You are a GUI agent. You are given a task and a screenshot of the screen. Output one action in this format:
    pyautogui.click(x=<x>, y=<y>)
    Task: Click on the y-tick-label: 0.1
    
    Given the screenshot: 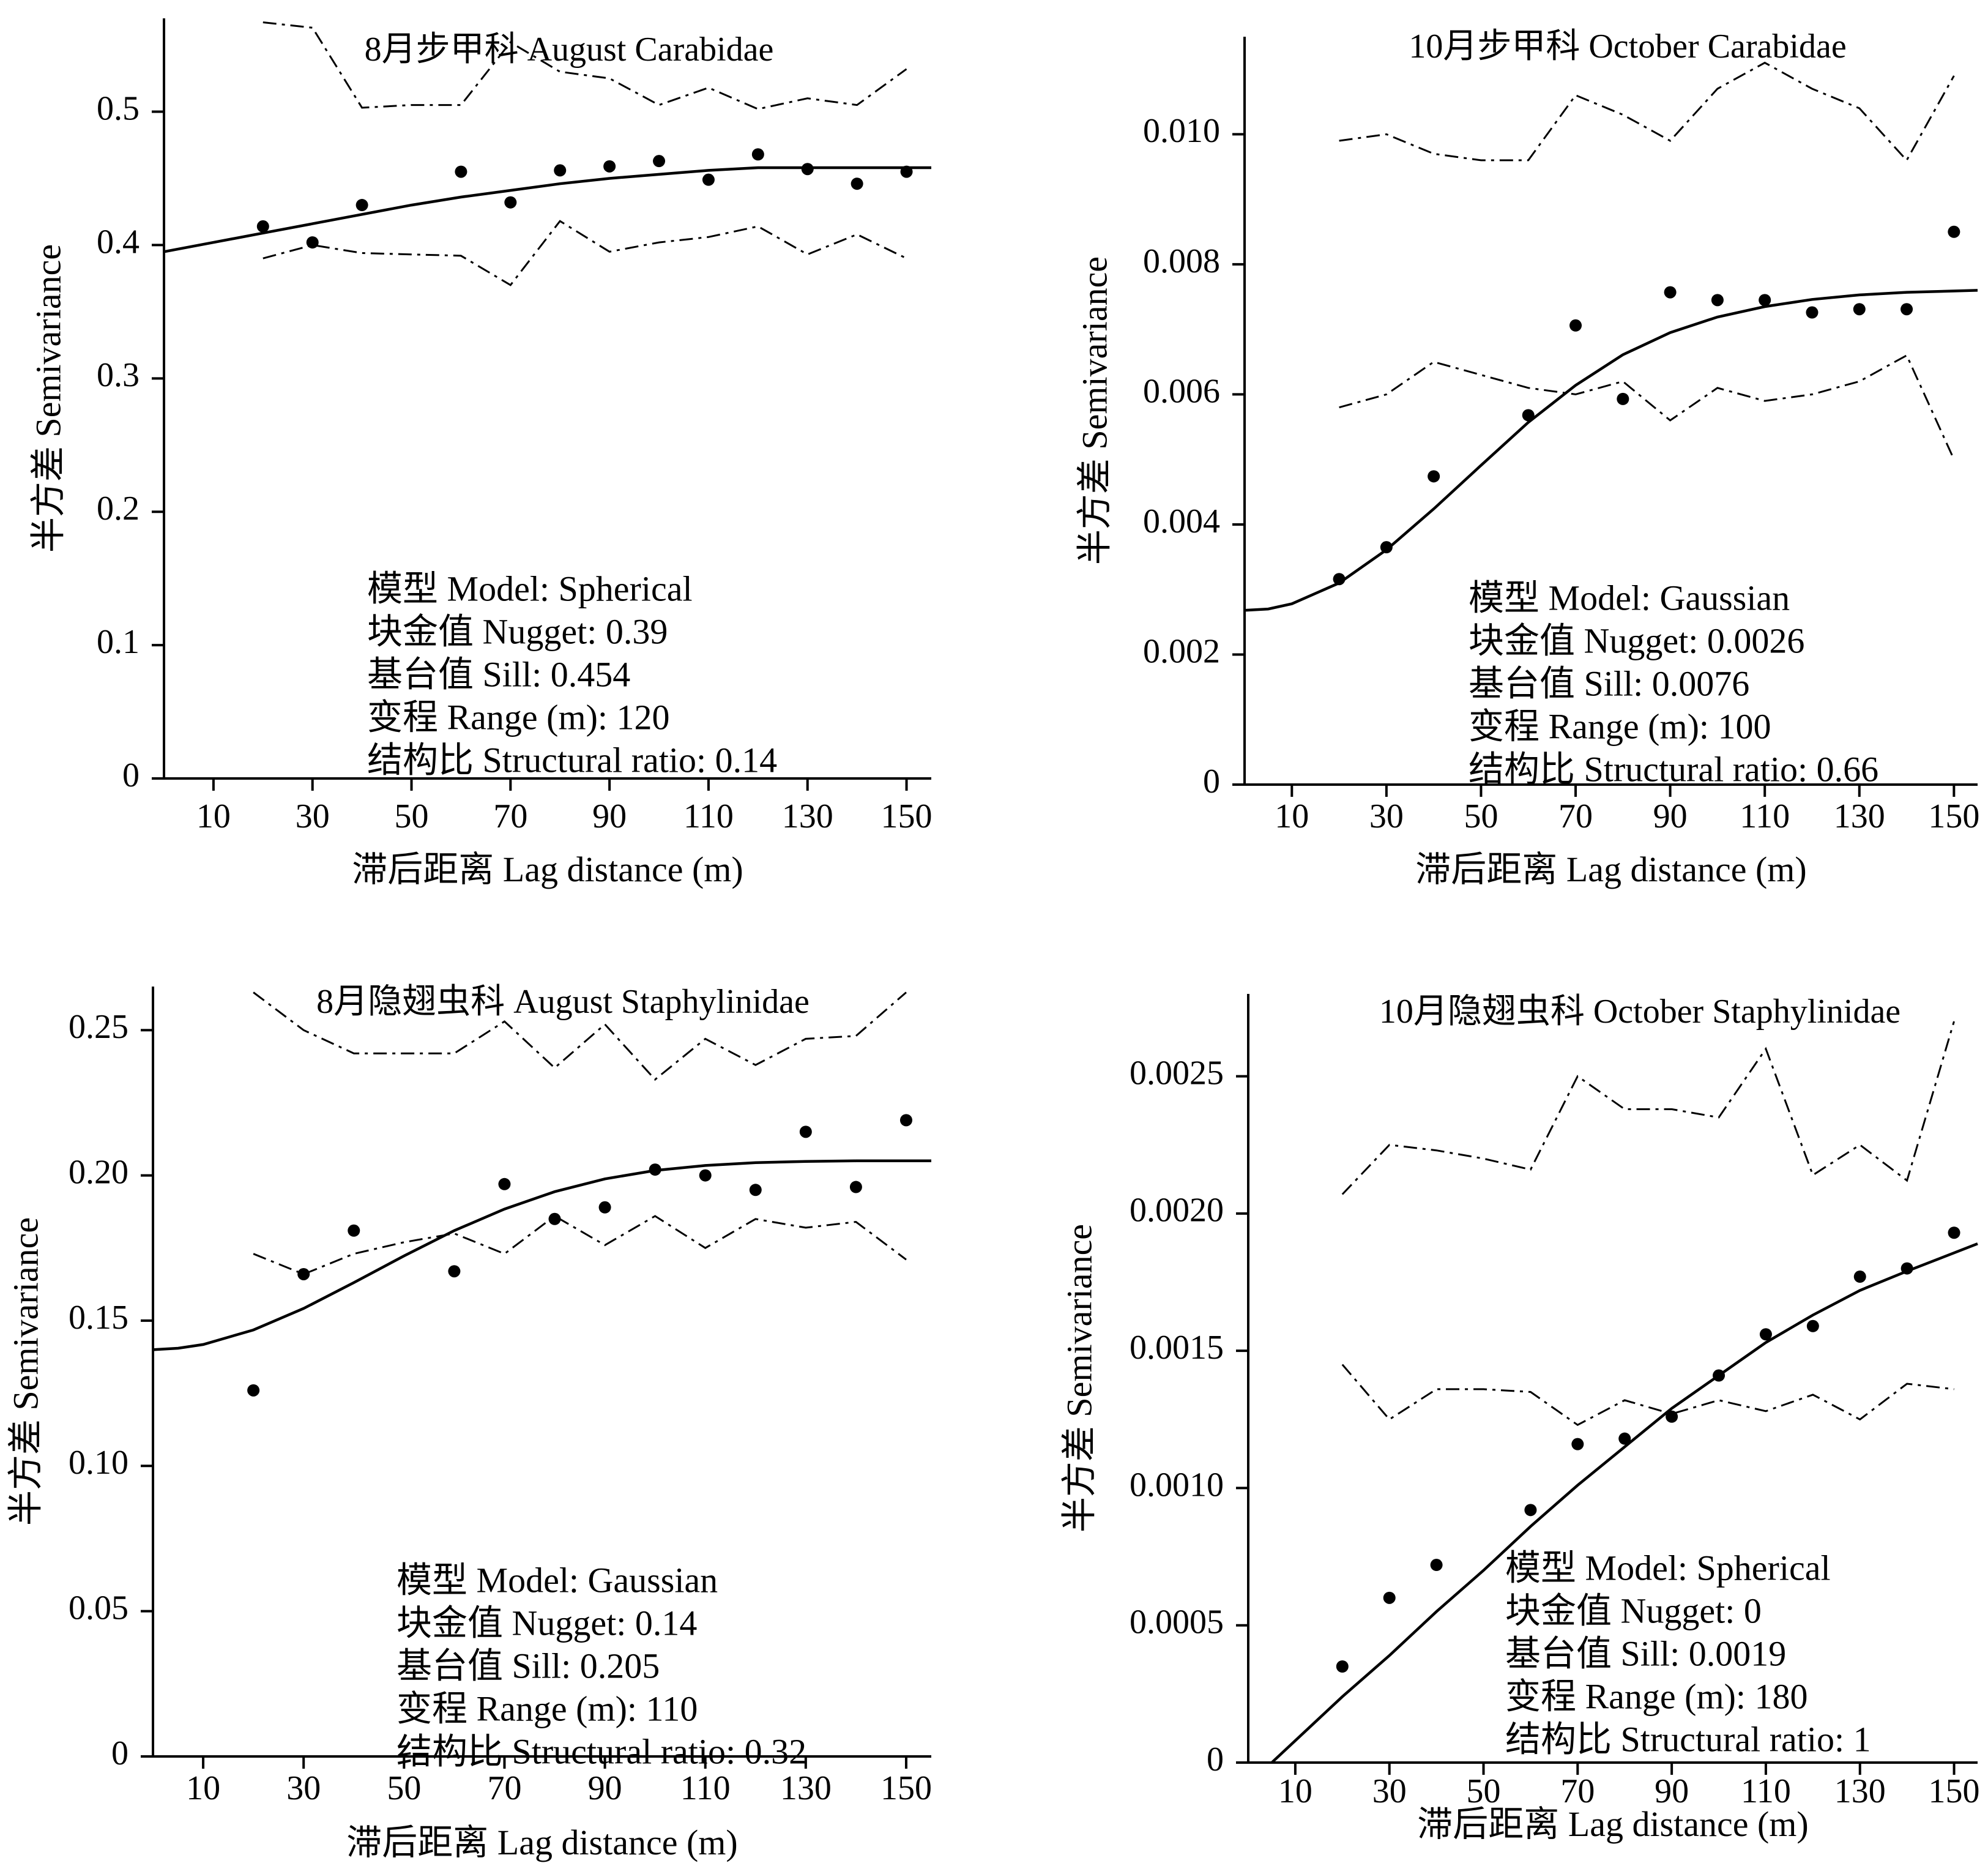 What is the action you would take?
    pyautogui.click(x=118, y=642)
    